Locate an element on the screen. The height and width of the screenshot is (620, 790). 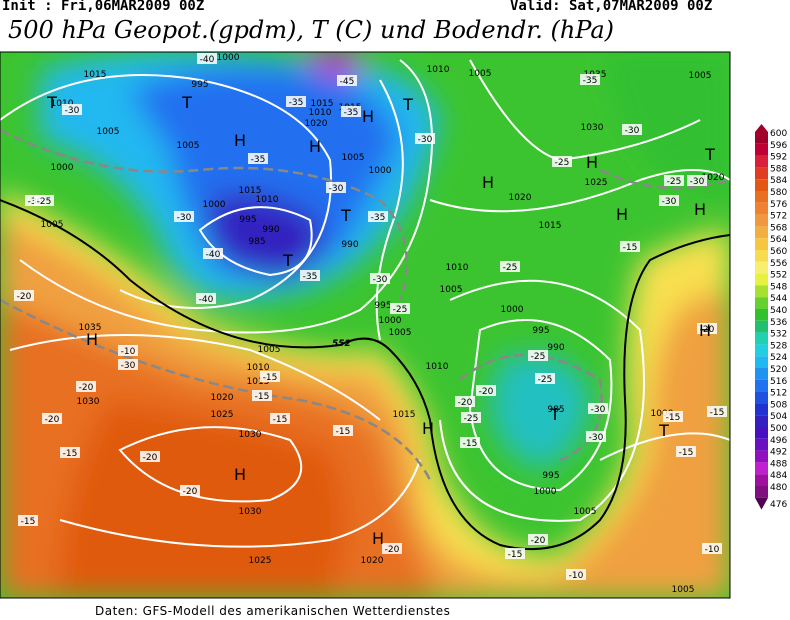
isobar-label: 1010 is located at coordinates (258, 368).